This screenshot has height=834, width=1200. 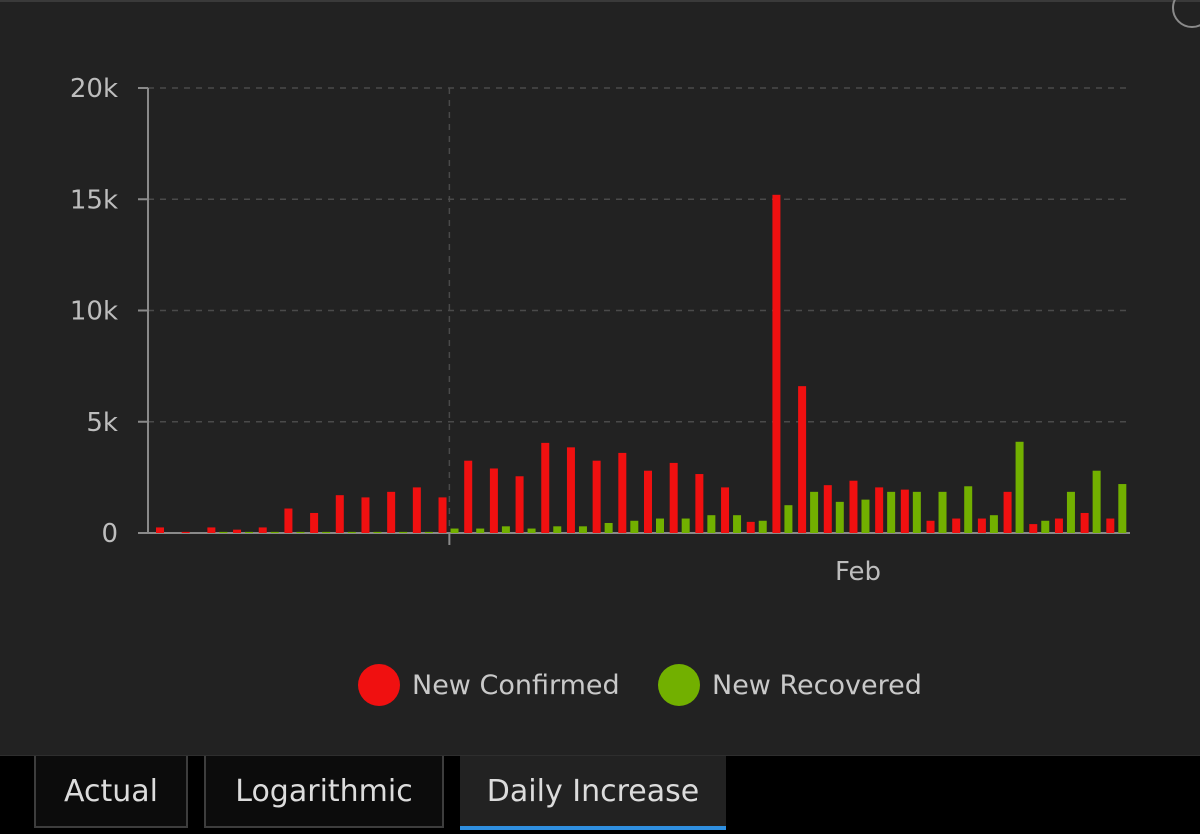 What do you see at coordinates (109, 534) in the screenshot?
I see `y-tick-label: 0` at bounding box center [109, 534].